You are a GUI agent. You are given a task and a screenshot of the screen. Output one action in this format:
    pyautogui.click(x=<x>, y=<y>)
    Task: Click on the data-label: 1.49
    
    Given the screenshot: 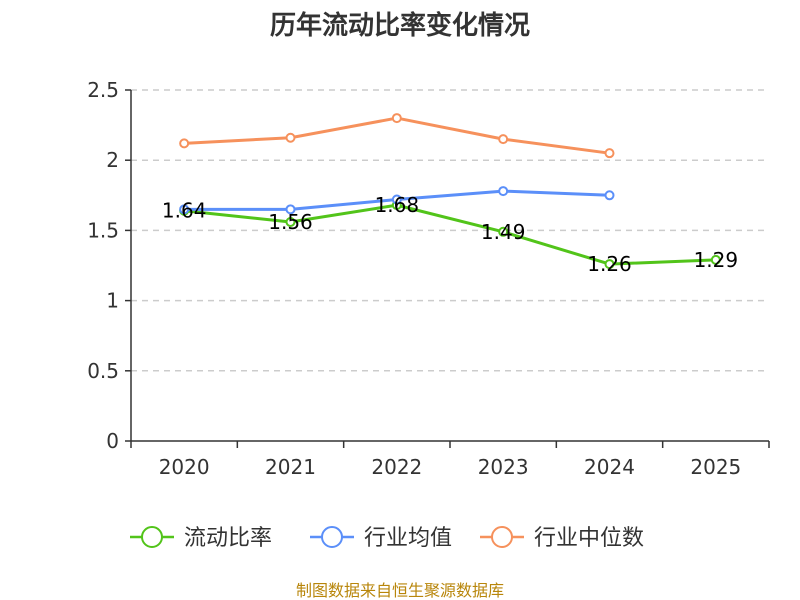 What is the action you would take?
    pyautogui.click(x=503, y=232)
    